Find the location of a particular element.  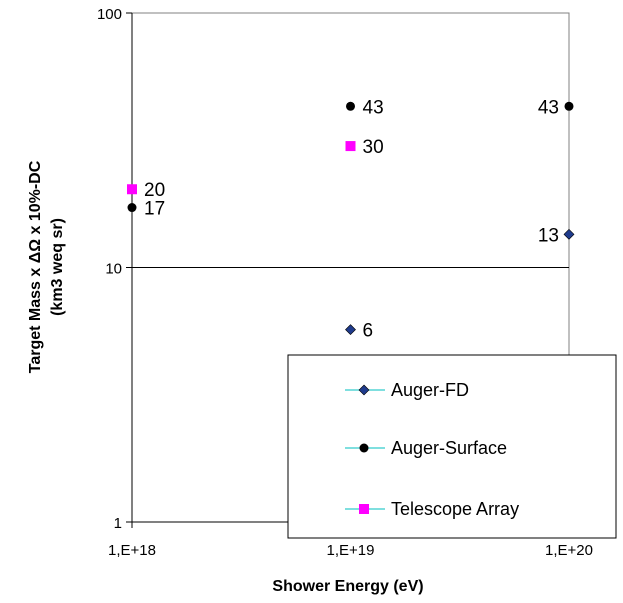

y-tick-label: 10 is located at coordinates (113, 269).